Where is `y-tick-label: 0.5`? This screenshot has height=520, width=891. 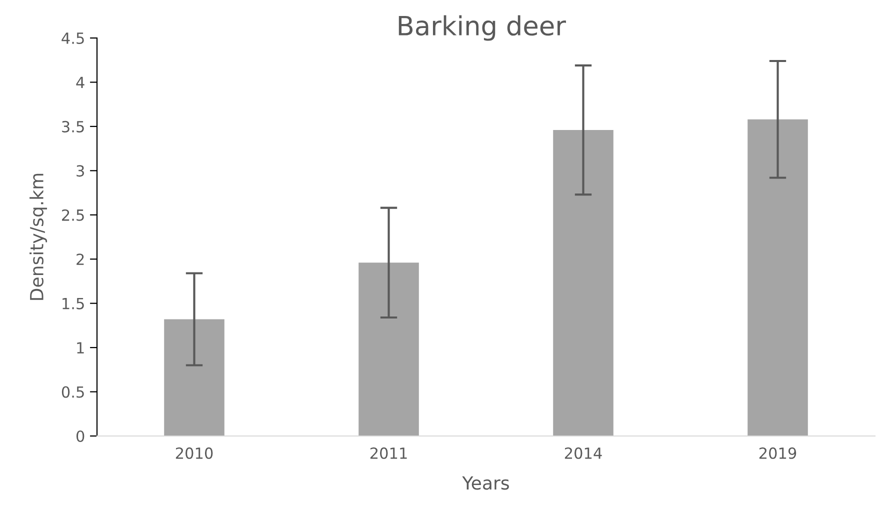
y-tick-label: 0.5 is located at coordinates (73, 392).